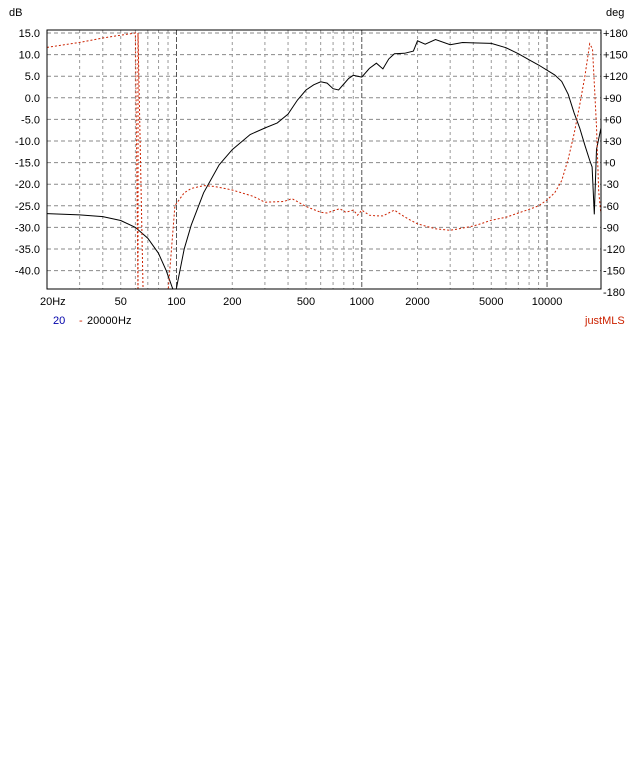 Image resolution: width=633 pixels, height=758 pixels. What do you see at coordinates (232, 302) in the screenshot?
I see `x-tick-label: 200` at bounding box center [232, 302].